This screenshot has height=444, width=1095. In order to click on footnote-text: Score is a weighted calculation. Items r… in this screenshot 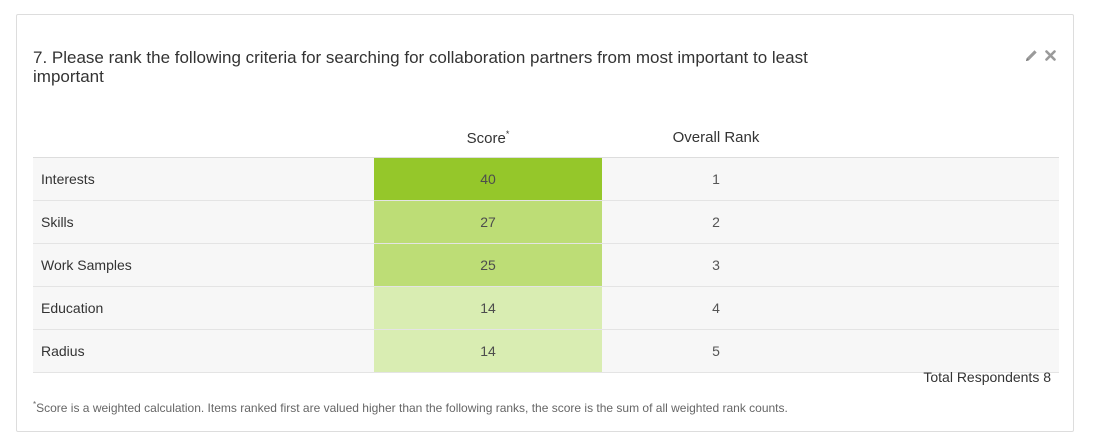, I will do `click(412, 408)`.